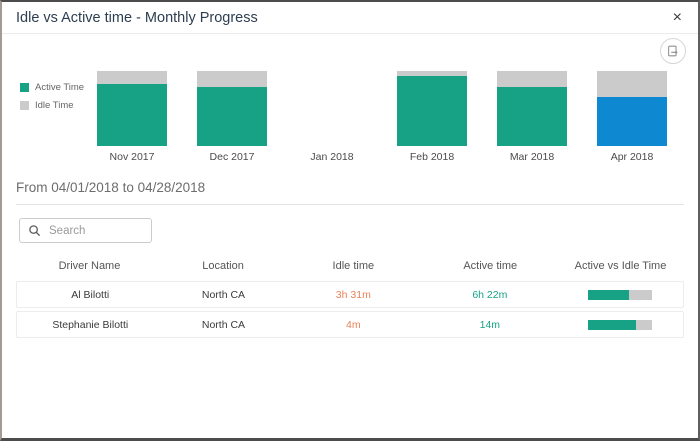 This screenshot has height=441, width=700. Describe the element at coordinates (34, 230) in the screenshot. I see `search-icon` at that location.